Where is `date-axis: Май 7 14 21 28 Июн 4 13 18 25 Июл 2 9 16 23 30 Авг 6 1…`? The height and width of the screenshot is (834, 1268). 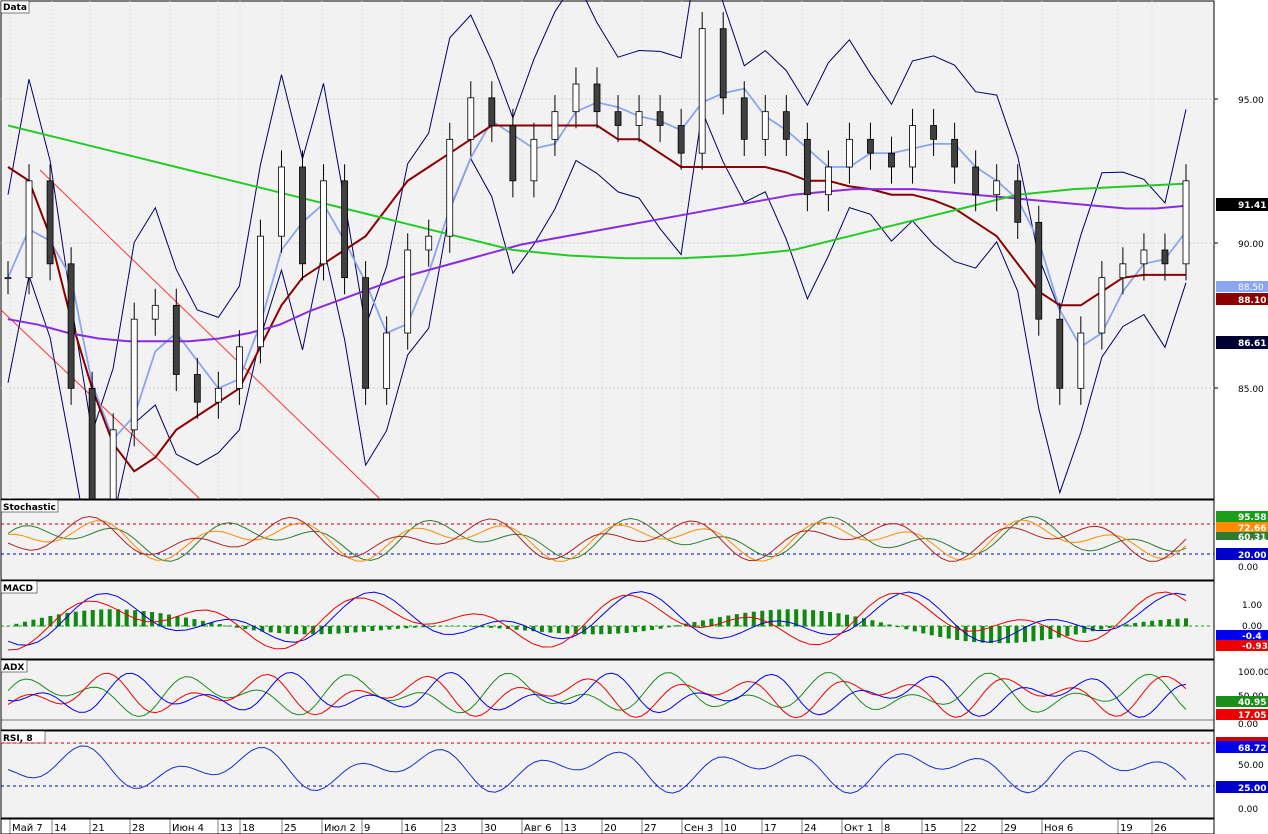 date-axis: Май 7 14 21 28 Июн 4 13 18 25 Июл 2 9 16 23 30 Авг 6 1… is located at coordinates (607, 826).